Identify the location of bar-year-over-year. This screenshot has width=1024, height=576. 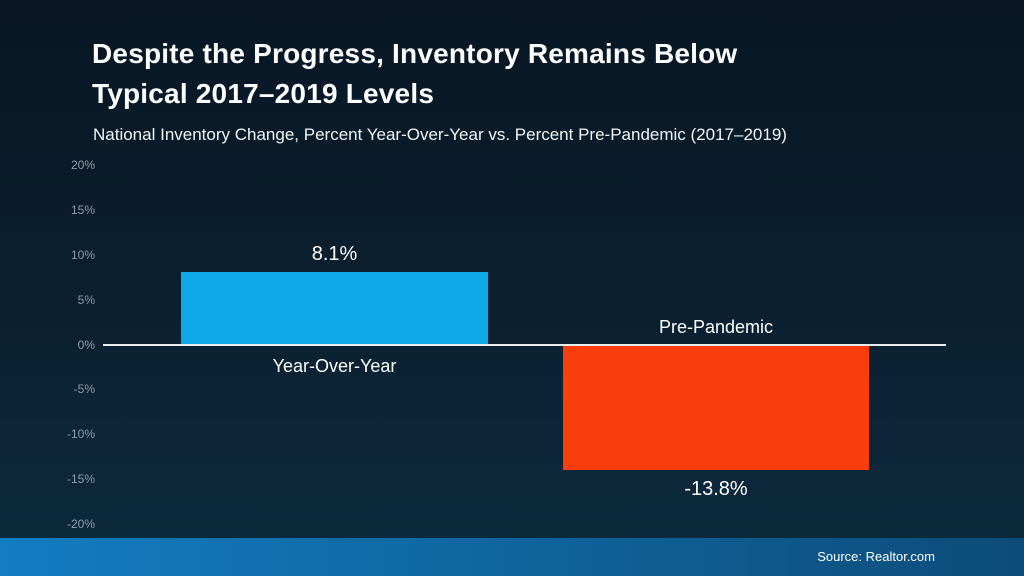
(334, 308).